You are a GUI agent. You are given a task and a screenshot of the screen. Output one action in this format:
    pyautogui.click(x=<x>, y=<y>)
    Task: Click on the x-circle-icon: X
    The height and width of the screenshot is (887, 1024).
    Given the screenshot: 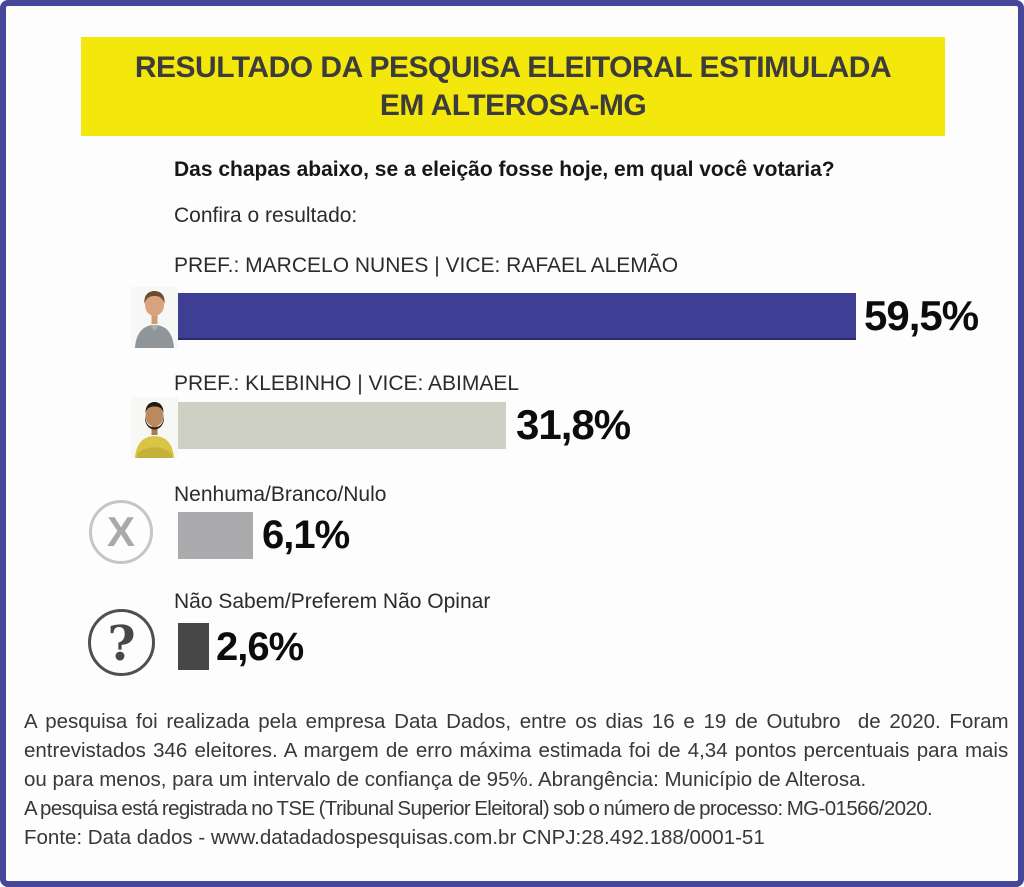 What is the action you would take?
    pyautogui.click(x=121, y=532)
    